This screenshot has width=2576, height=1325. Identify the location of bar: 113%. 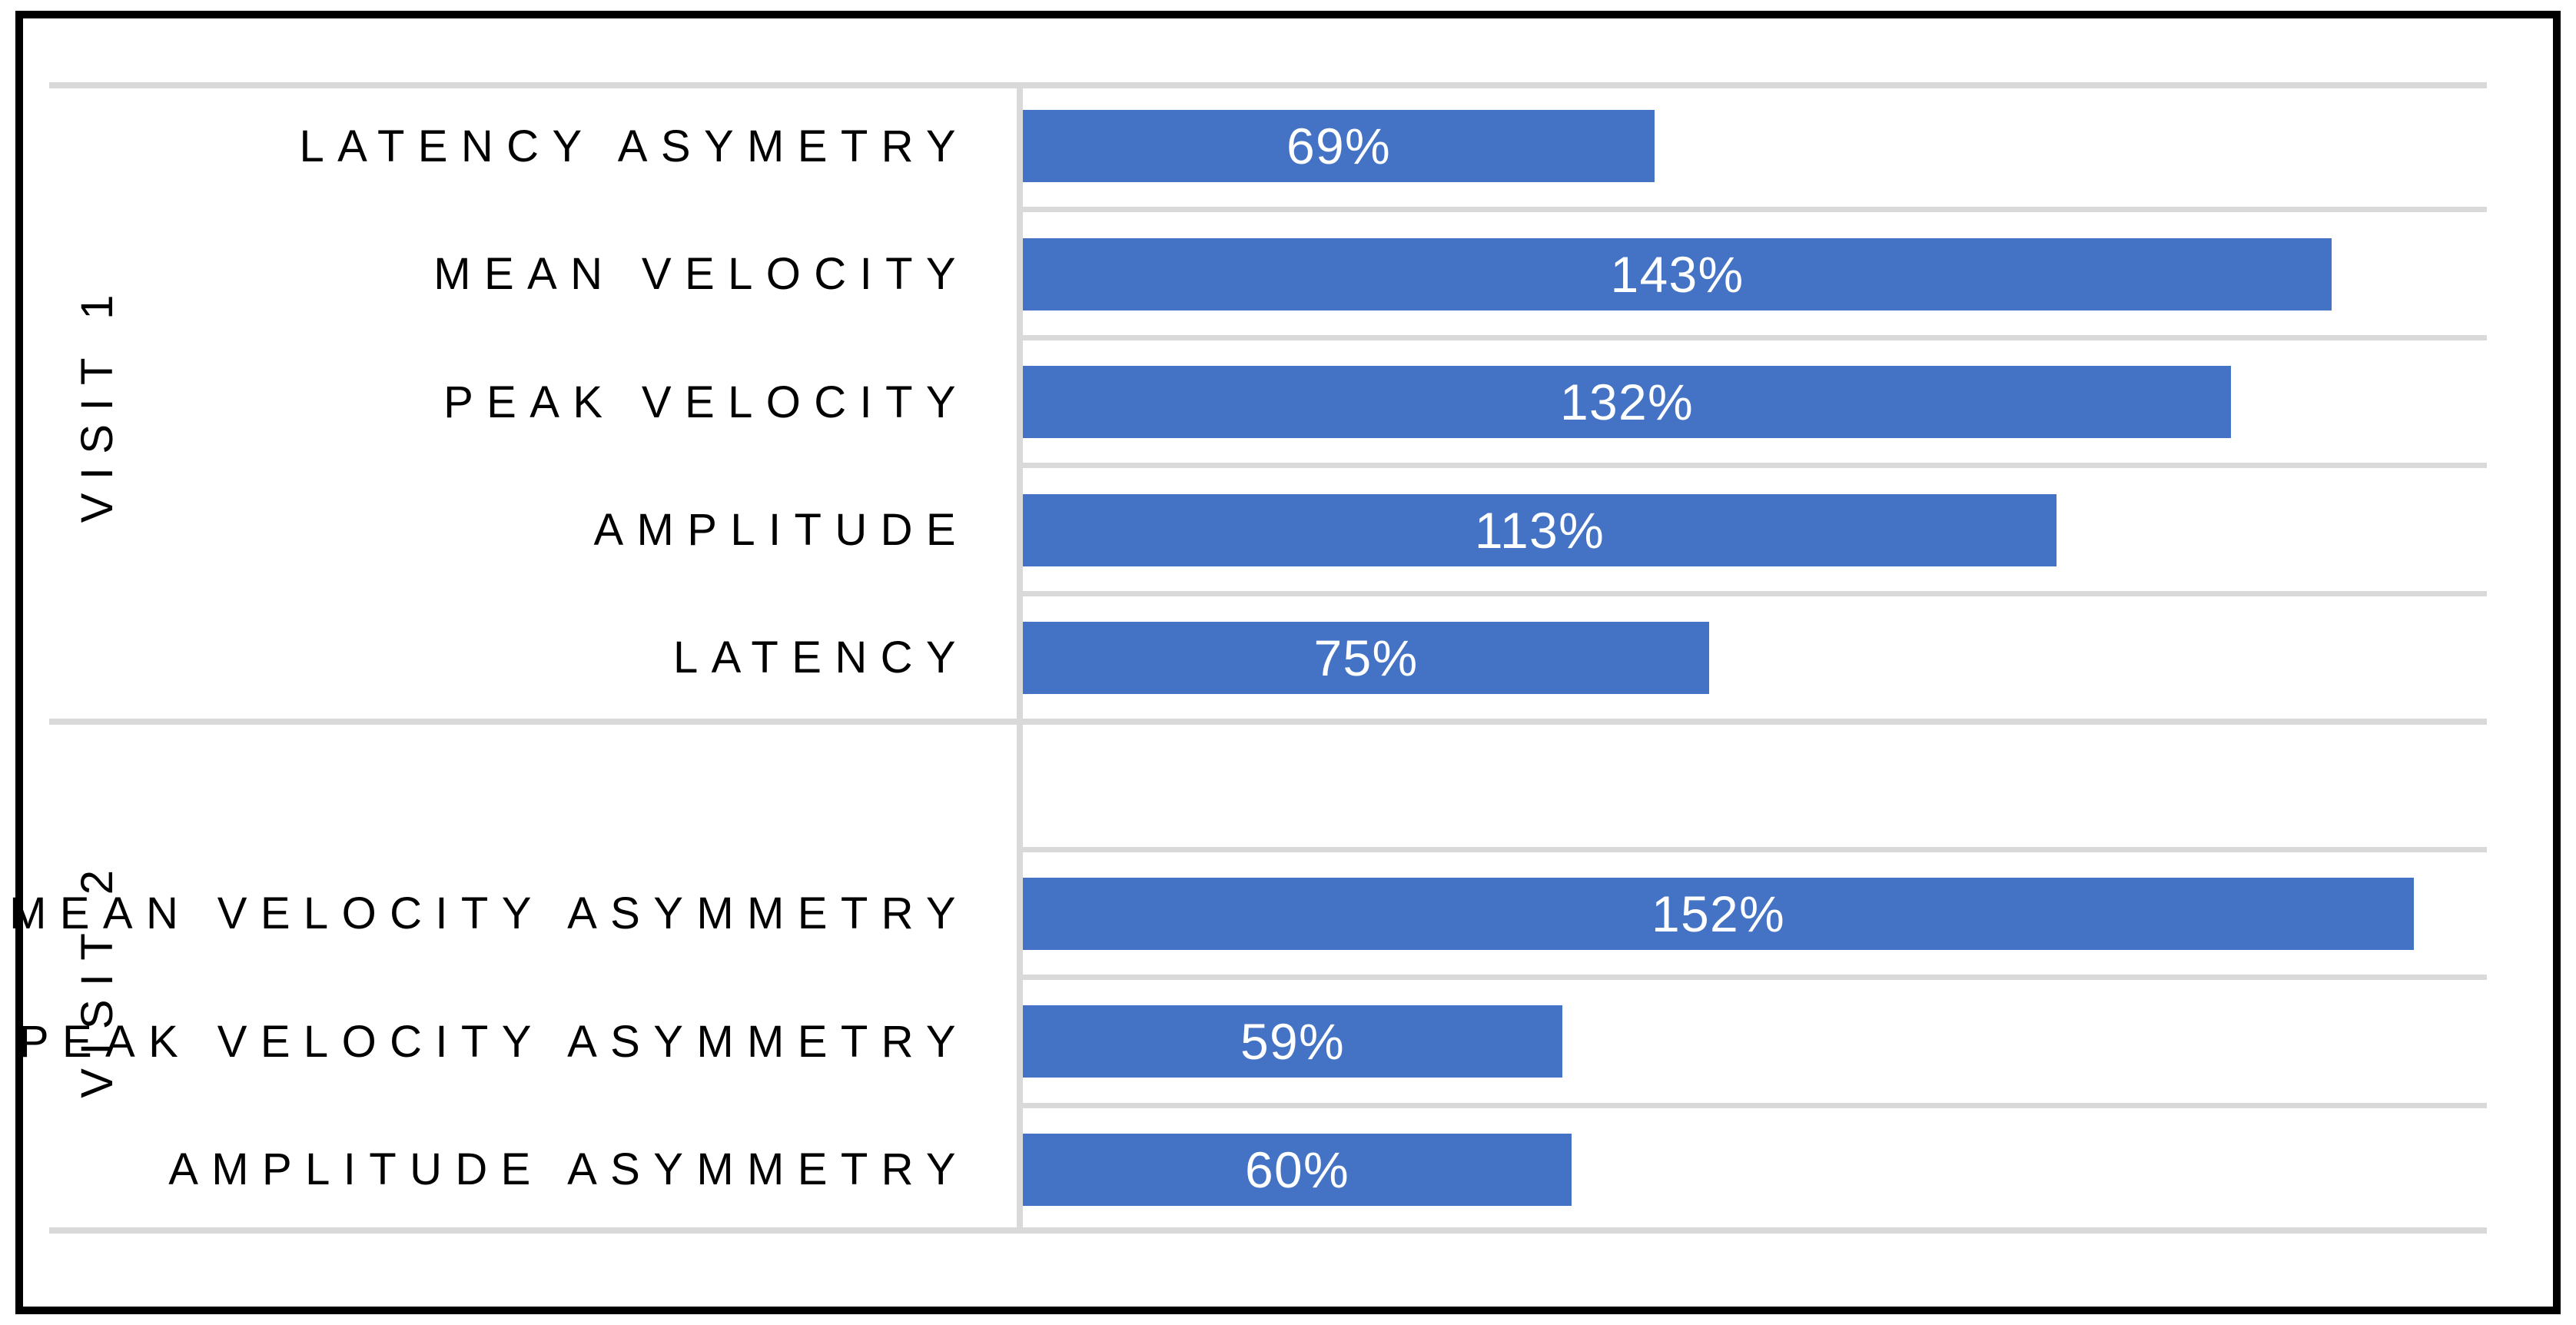
(1539, 529).